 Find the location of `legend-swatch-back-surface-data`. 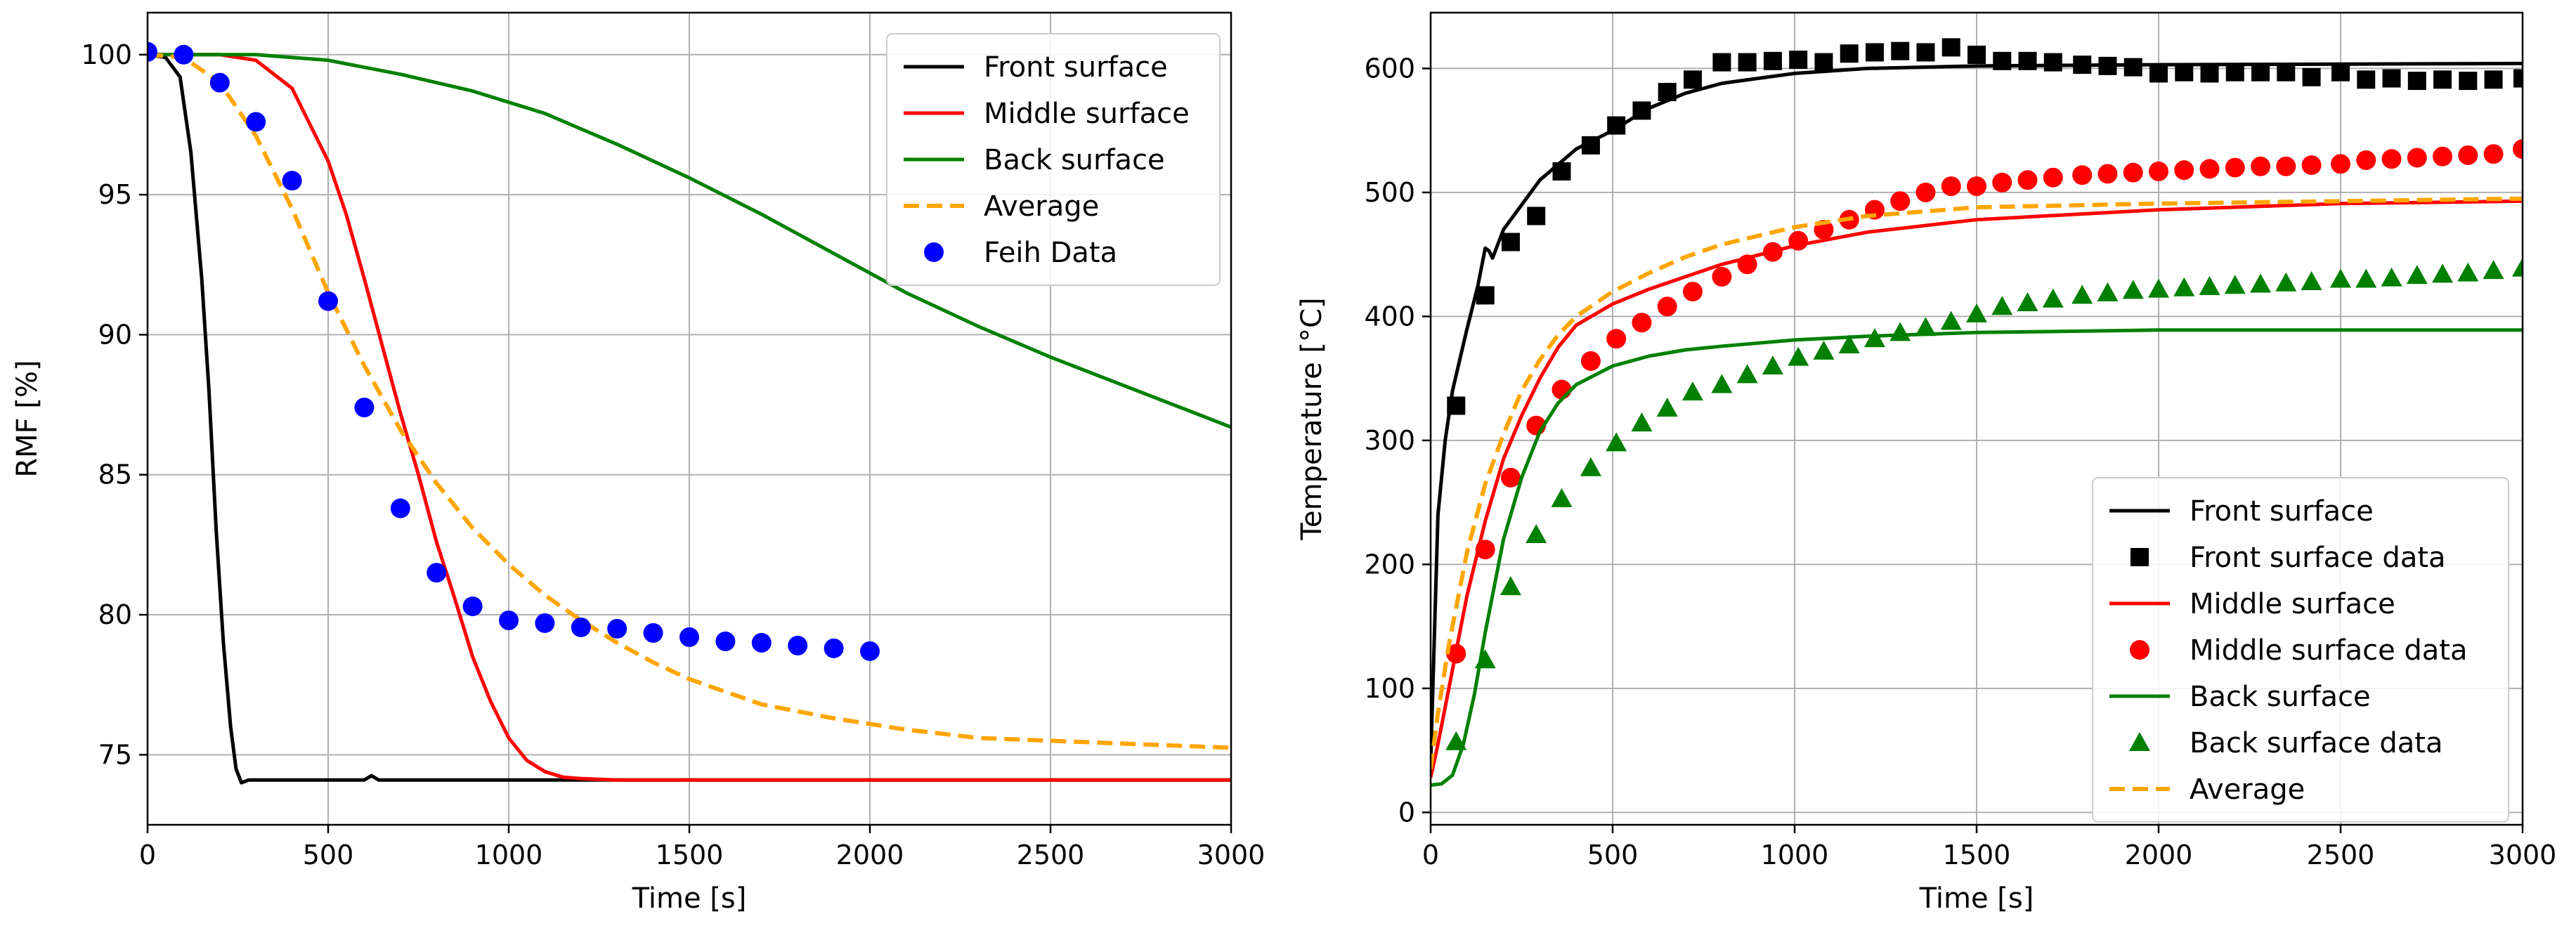

legend-swatch-back-surface-data is located at coordinates (2139, 741).